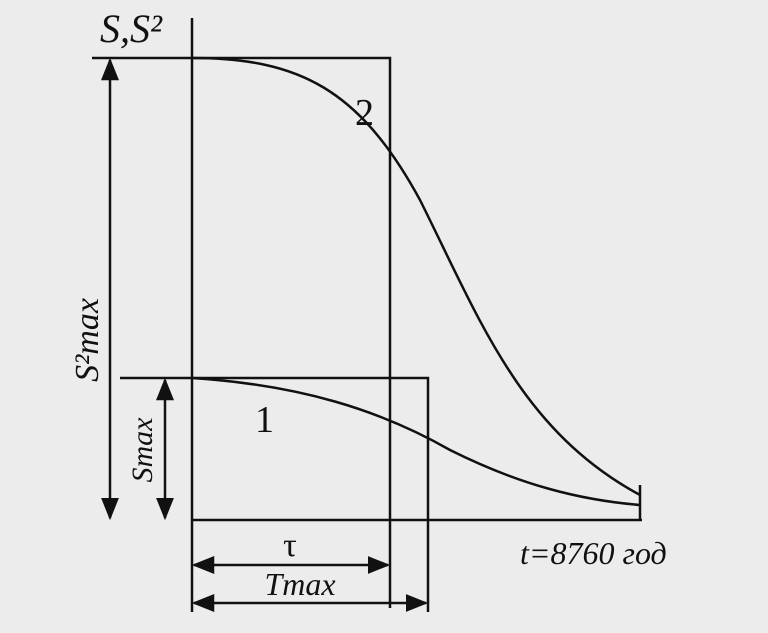  What do you see at coordinates (299, 584) in the screenshot?
I see `dimension-label: Tmax` at bounding box center [299, 584].